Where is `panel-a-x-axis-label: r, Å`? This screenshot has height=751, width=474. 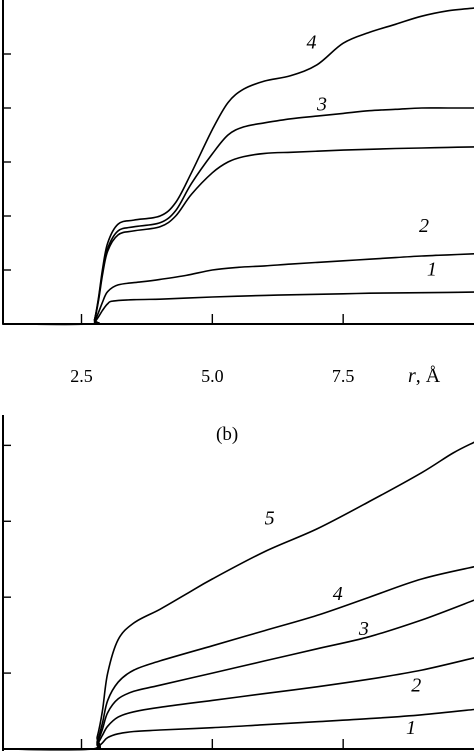
panel-a-x-axis-label: r, Å is located at coordinates (424, 376).